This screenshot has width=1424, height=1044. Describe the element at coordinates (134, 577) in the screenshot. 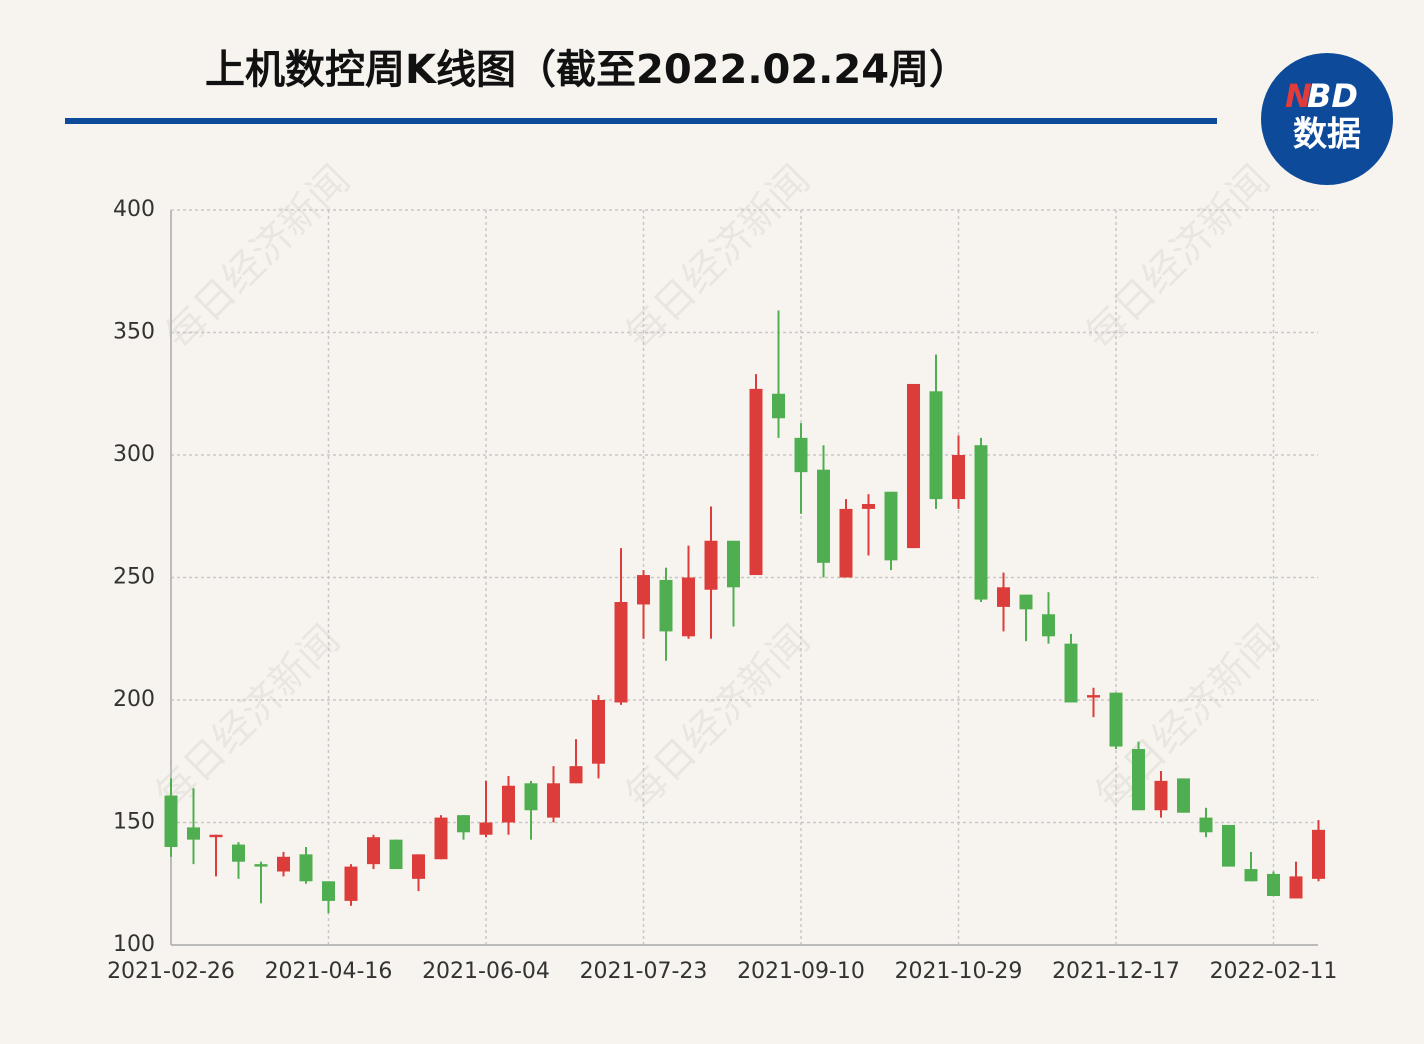

I see `y-tick-label: 250` at that location.